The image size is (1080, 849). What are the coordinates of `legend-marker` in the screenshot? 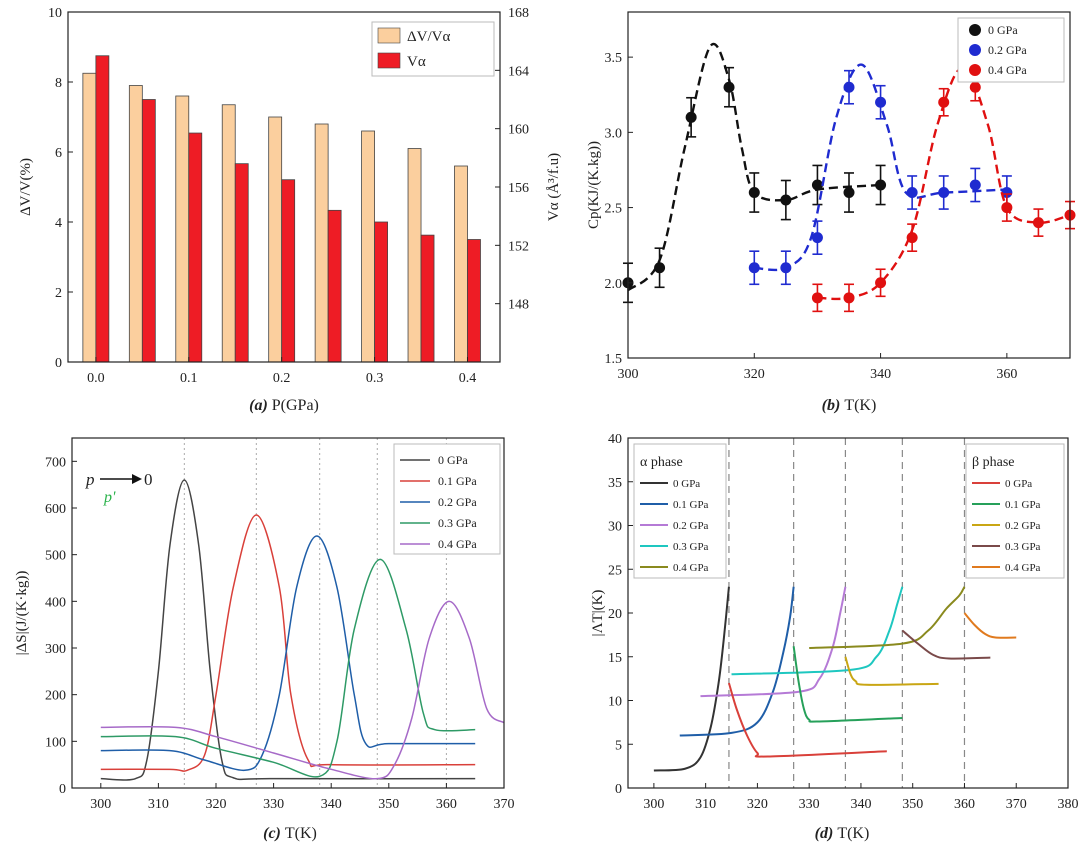 It's located at (975, 50).